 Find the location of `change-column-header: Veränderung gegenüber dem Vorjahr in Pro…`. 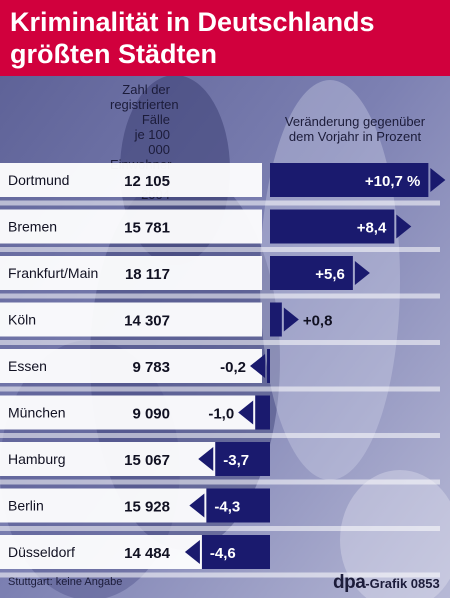

change-column-header: Veränderung gegenüber dem Vorjahr in Pro… is located at coordinates (355, 129).